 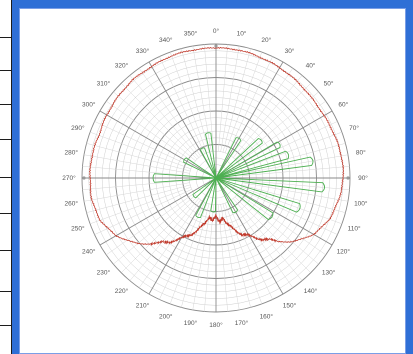 What do you see at coordinates (329, 273) in the screenshot?
I see `angle-tick-label: 130°` at bounding box center [329, 273].